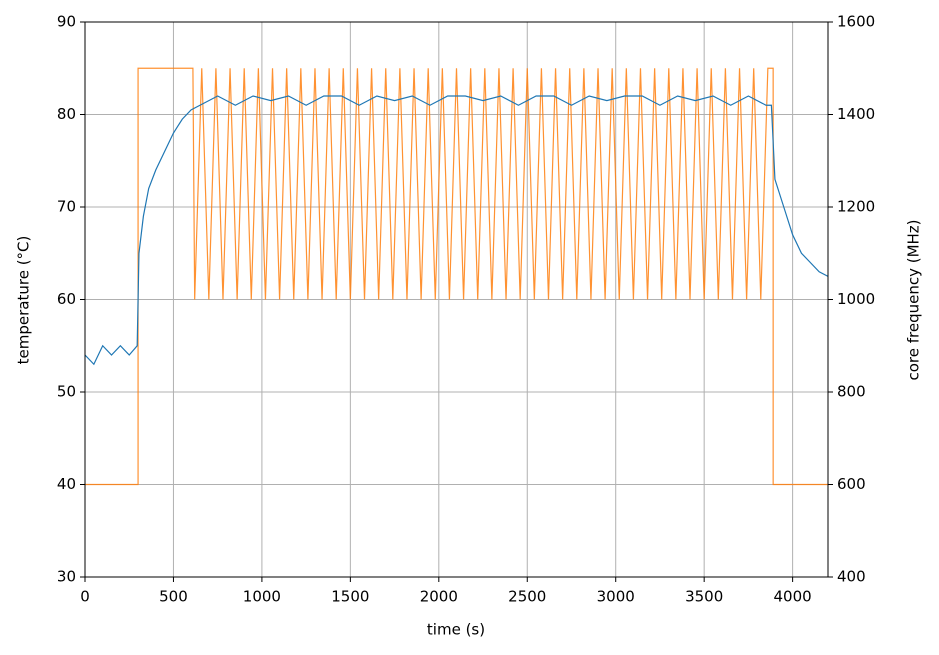  Describe the element at coordinates (66, 299) in the screenshot. I see `y-tick-label: 60` at that location.